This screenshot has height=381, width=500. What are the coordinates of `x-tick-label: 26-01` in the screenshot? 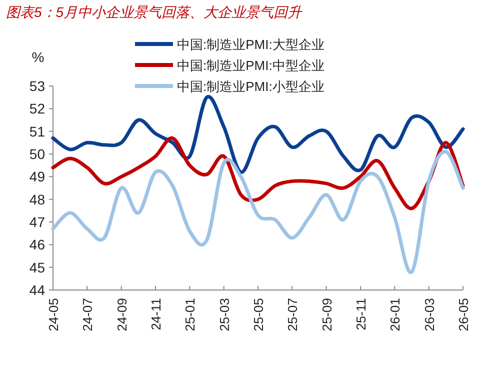 It's located at (395, 315).